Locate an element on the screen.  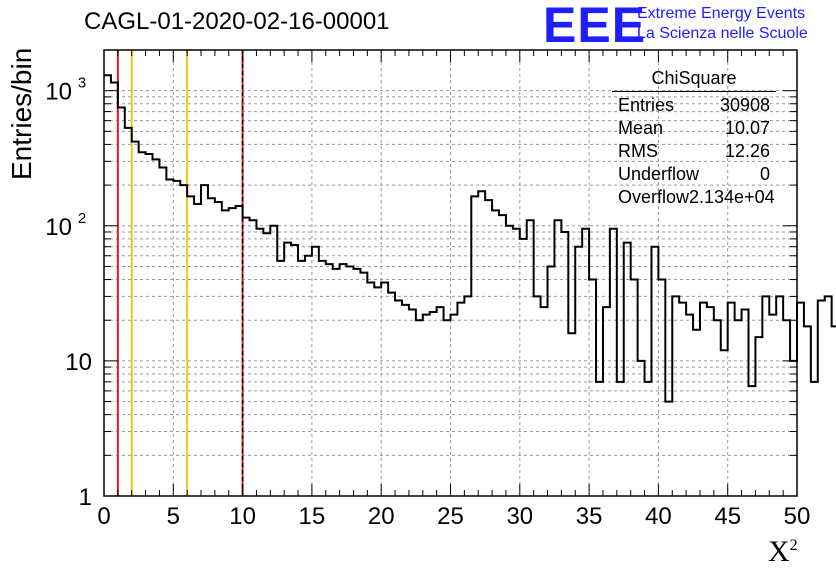
stats-value: 0 is located at coordinates (764, 174).